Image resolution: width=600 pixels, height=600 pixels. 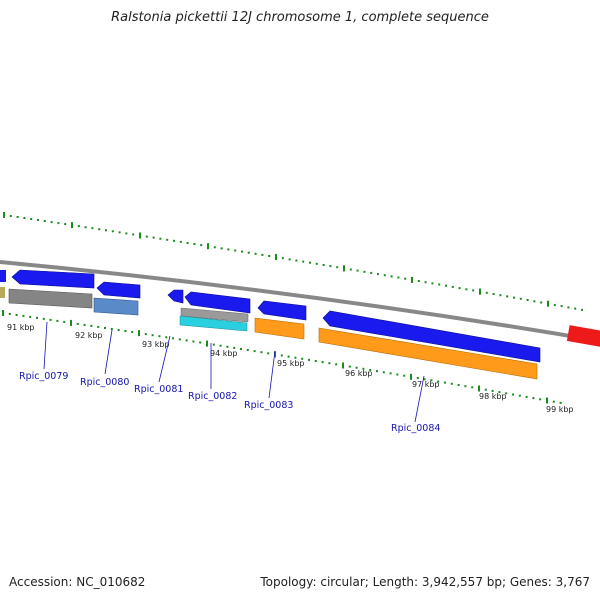 What do you see at coordinates (282, 310) in the screenshot?
I see `cds-rpic0083` at bounding box center [282, 310].